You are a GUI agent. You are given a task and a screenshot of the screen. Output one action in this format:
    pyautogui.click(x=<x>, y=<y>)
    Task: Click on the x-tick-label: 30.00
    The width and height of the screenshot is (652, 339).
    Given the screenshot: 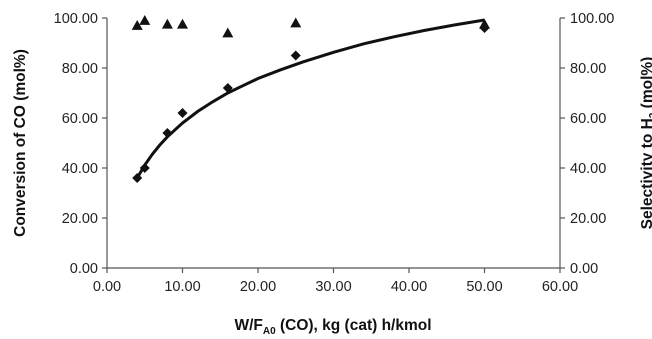 What is the action you would take?
    pyautogui.click(x=333, y=287)
    